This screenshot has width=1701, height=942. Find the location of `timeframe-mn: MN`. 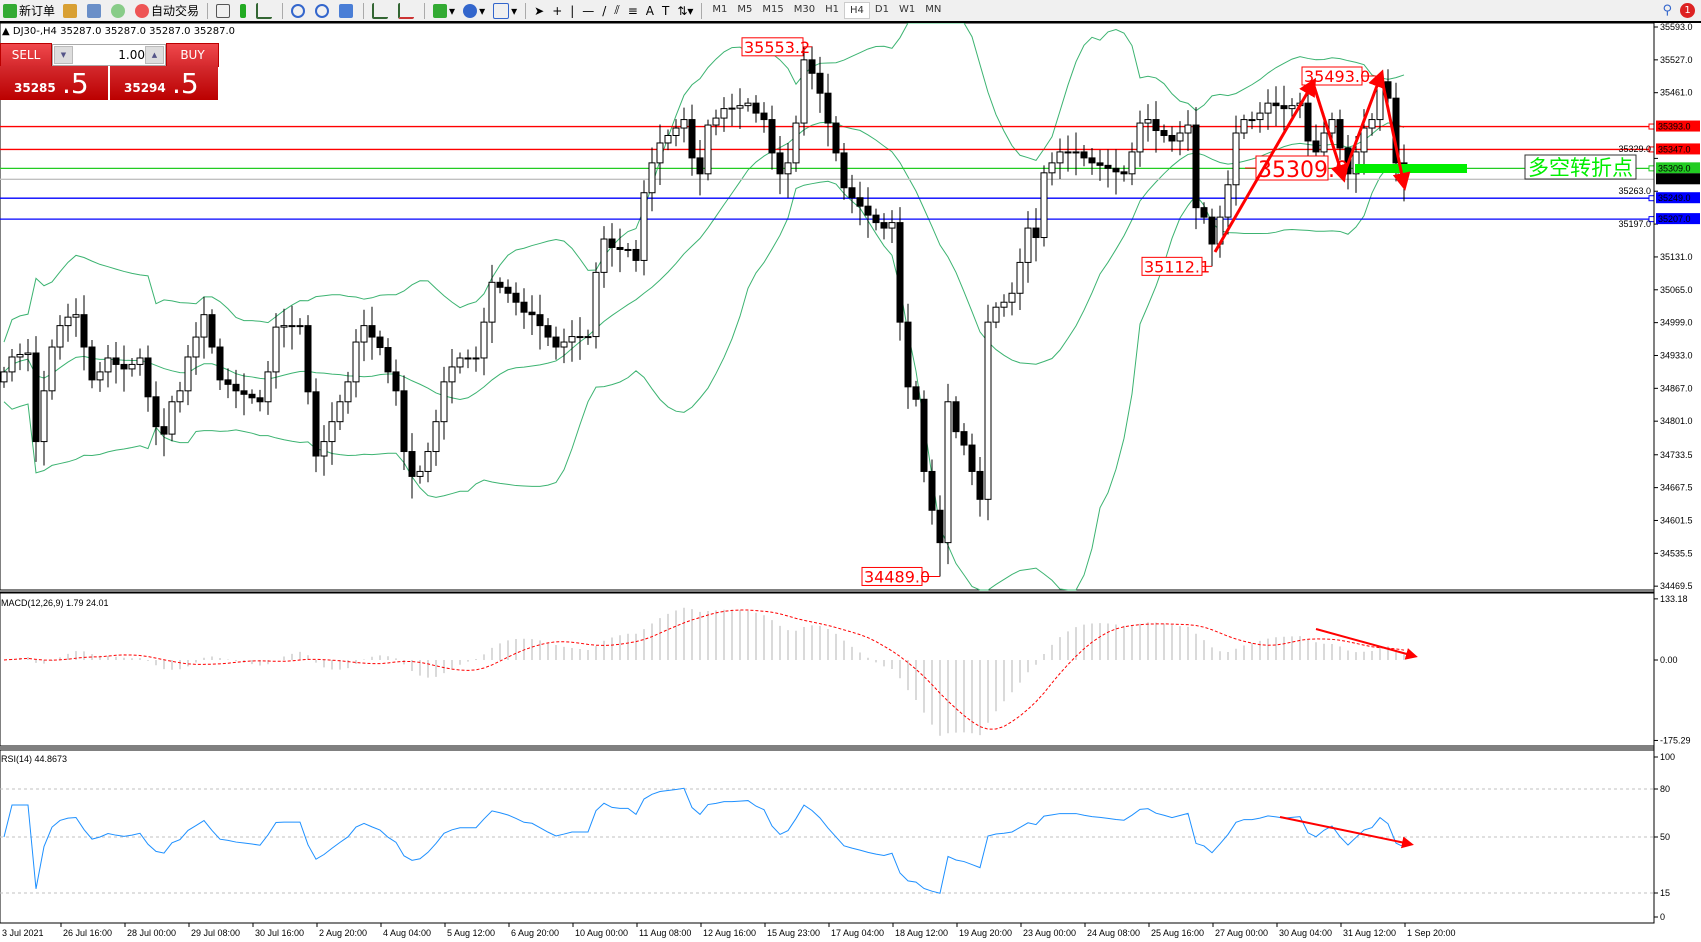

timeframe-mn: MN is located at coordinates (933, 9).